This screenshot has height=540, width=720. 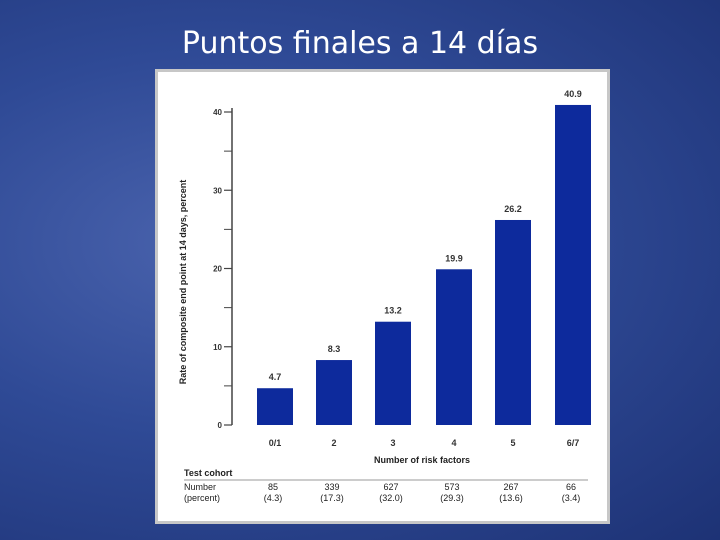 I want to click on cohort-percent: (17.3), so click(x=332, y=498).